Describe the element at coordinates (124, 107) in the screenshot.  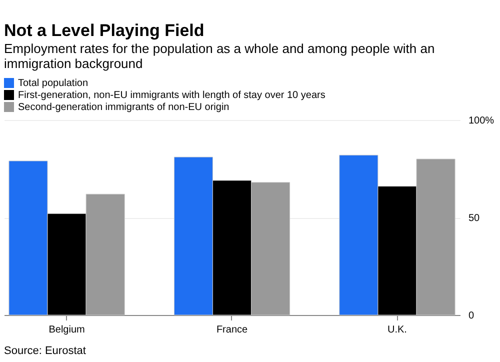
I see `legend-label: Second-generation immigrants of non-EU origin` at that location.